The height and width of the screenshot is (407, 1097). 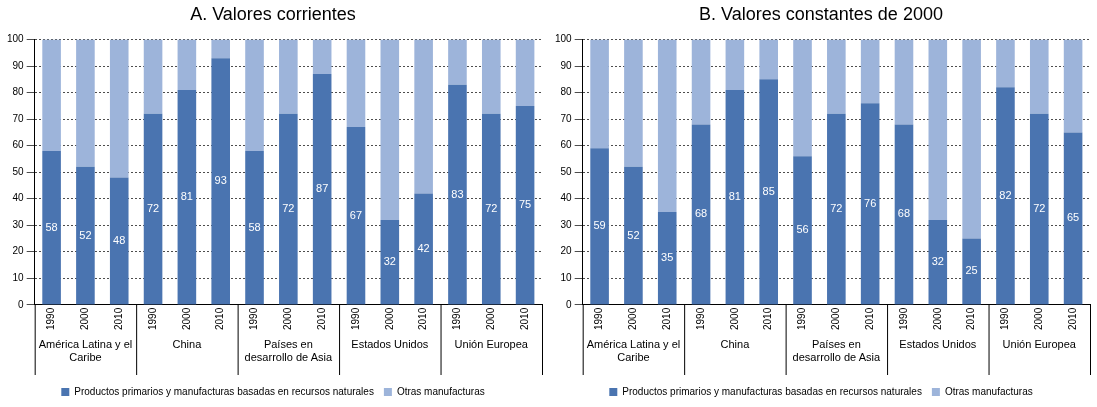 I want to click on data-label: 93, so click(x=220, y=180).